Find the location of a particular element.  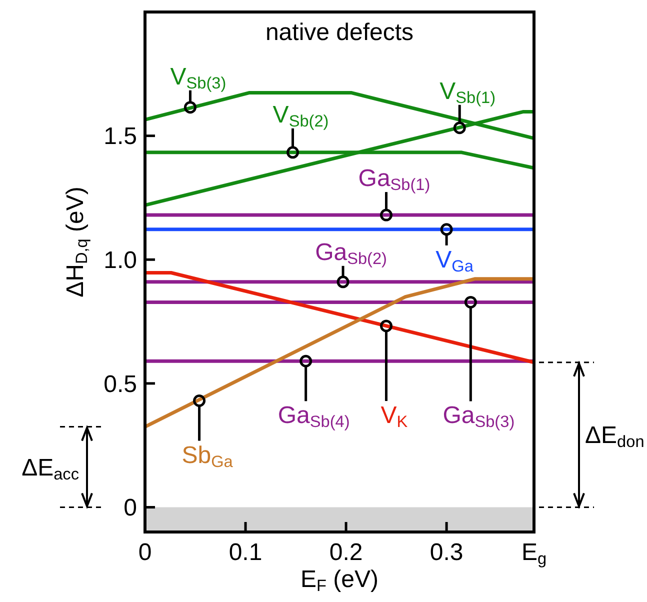

annotation: V$_{K}$ is located at coordinates (394, 417).